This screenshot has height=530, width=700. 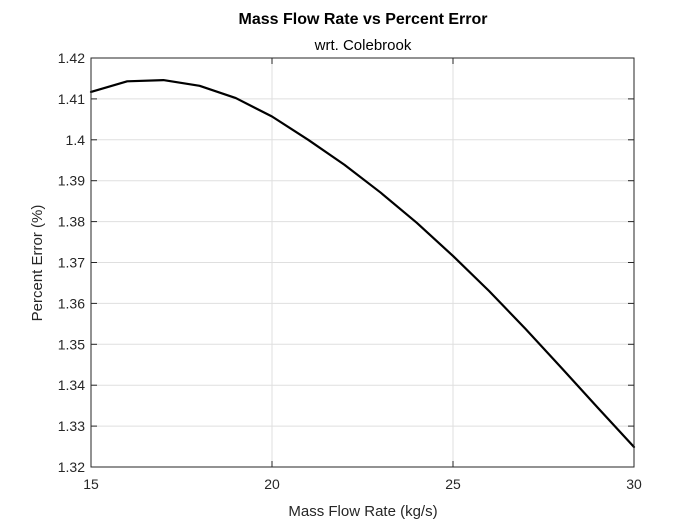 What do you see at coordinates (71, 222) in the screenshot?
I see `y-tick-label: 1.38` at bounding box center [71, 222].